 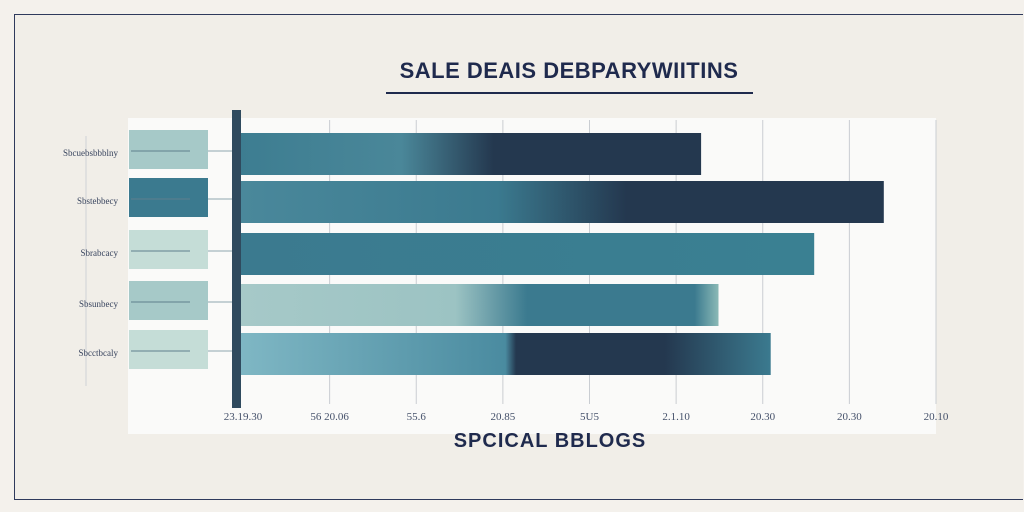 What do you see at coordinates (503, 417) in the screenshot?
I see `x-tick-label: 20.85` at bounding box center [503, 417].